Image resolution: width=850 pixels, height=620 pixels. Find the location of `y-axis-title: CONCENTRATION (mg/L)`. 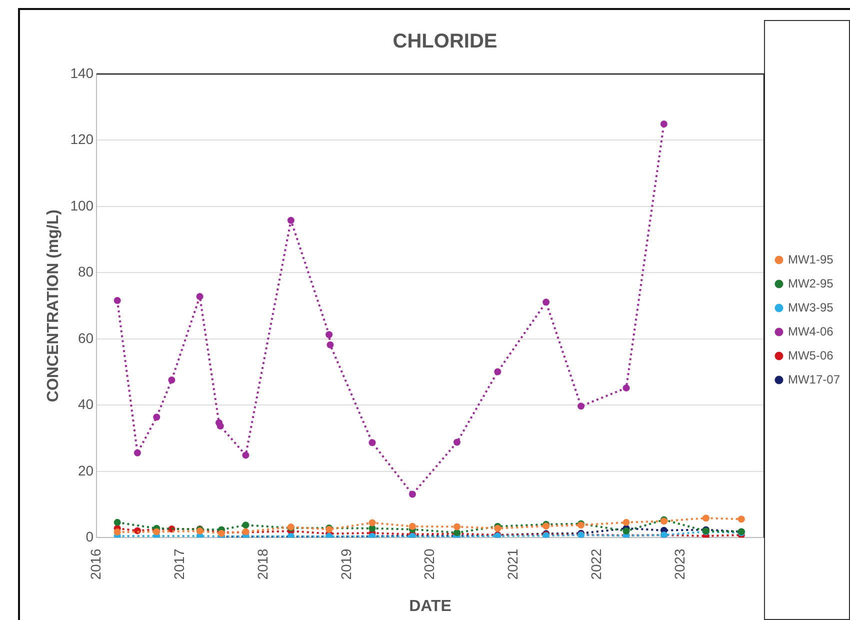

y-axis-title: CONCENTRATION (mg/L) is located at coordinates (53, 306).